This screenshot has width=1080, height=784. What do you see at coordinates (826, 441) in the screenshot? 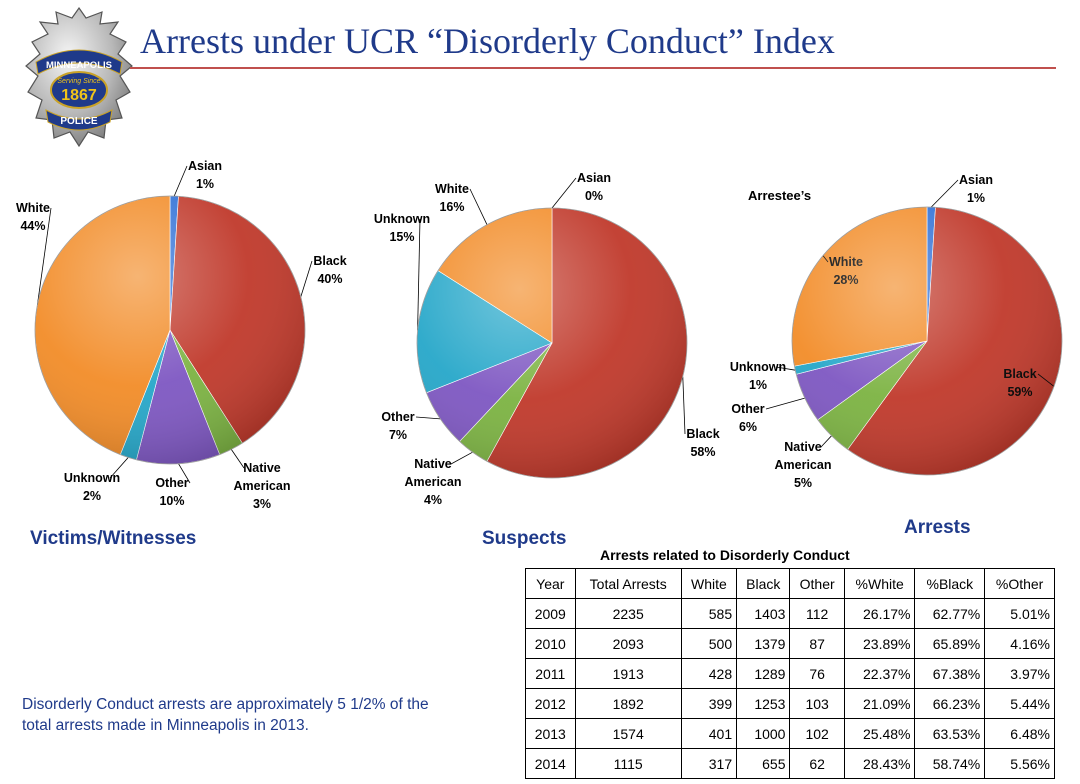
I see `arrests-leader-native-american` at bounding box center [826, 441].